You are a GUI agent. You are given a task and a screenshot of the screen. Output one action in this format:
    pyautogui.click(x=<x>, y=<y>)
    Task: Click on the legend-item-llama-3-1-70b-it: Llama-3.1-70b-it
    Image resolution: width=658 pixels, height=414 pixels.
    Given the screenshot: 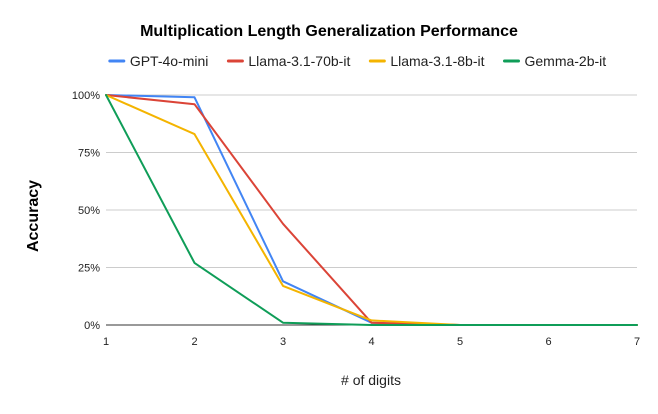 What is the action you would take?
    pyautogui.click(x=288, y=61)
    